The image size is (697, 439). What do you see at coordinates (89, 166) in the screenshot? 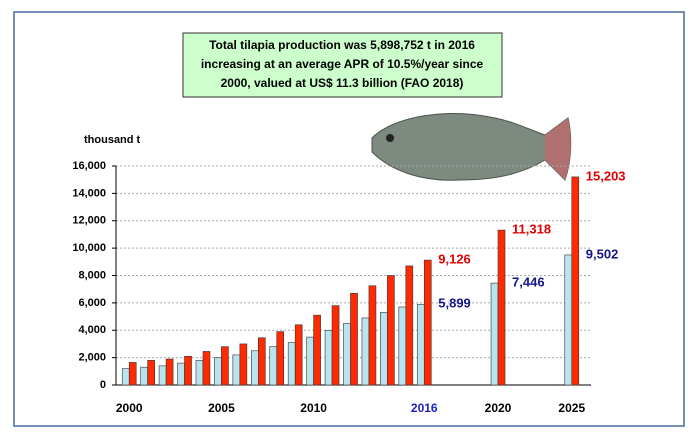
I see `y-tick-label: 16,000` at bounding box center [89, 166].